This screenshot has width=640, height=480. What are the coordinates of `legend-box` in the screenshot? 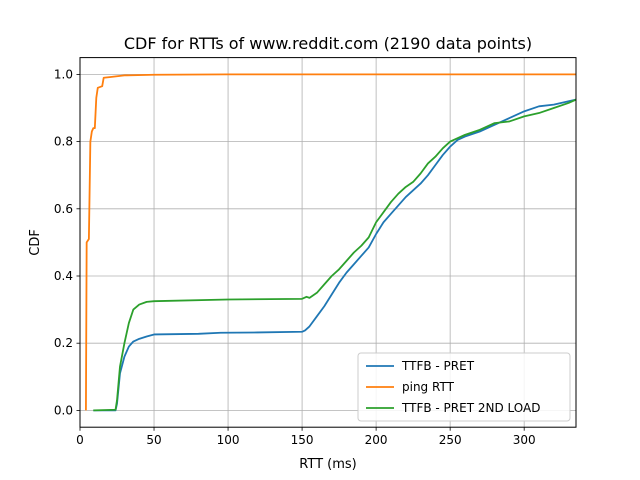 It's located at (464, 387).